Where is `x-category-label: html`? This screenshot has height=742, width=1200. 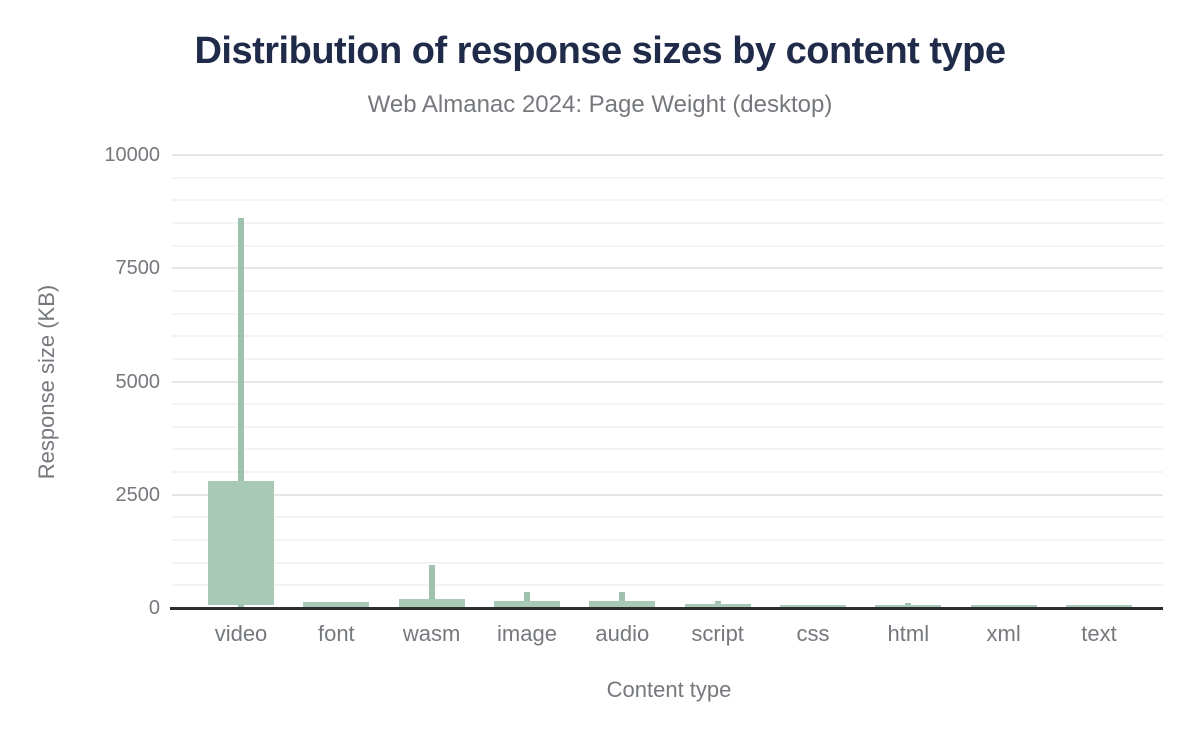
x-category-label: html is located at coordinates (908, 633).